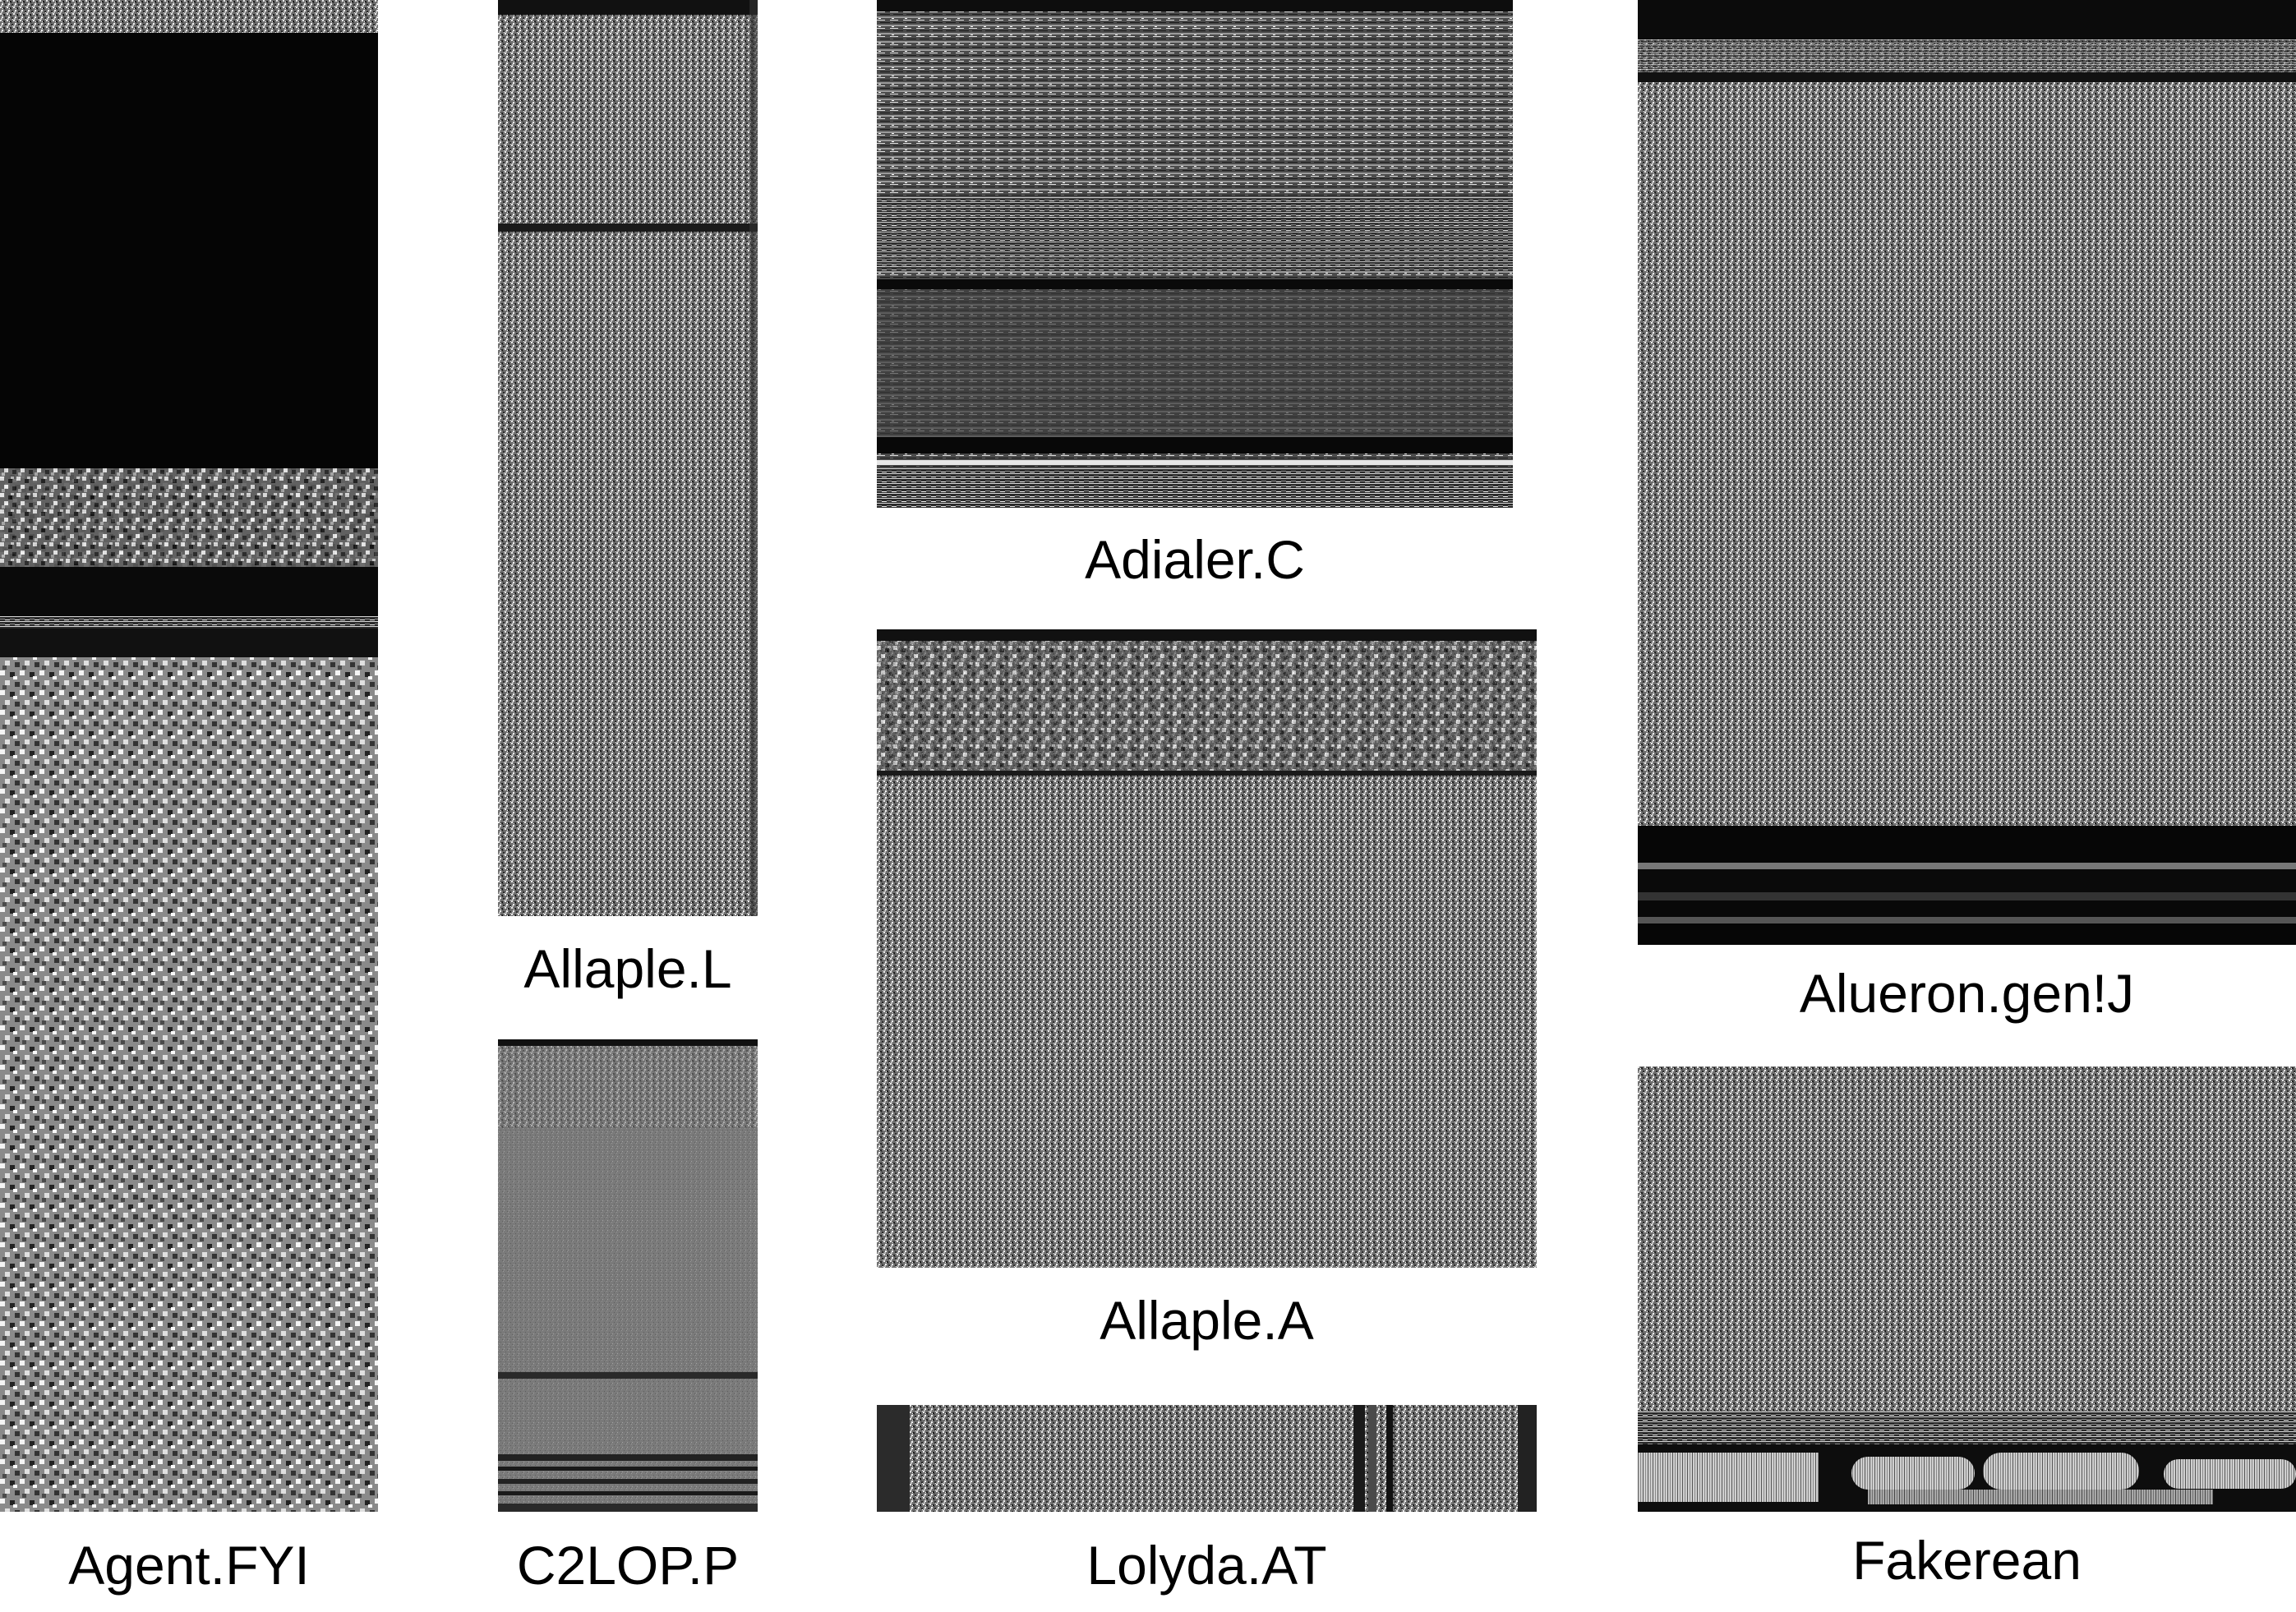  Describe the element at coordinates (1967, 1560) in the screenshot. I see `label-fakerean: Fakerean` at that location.